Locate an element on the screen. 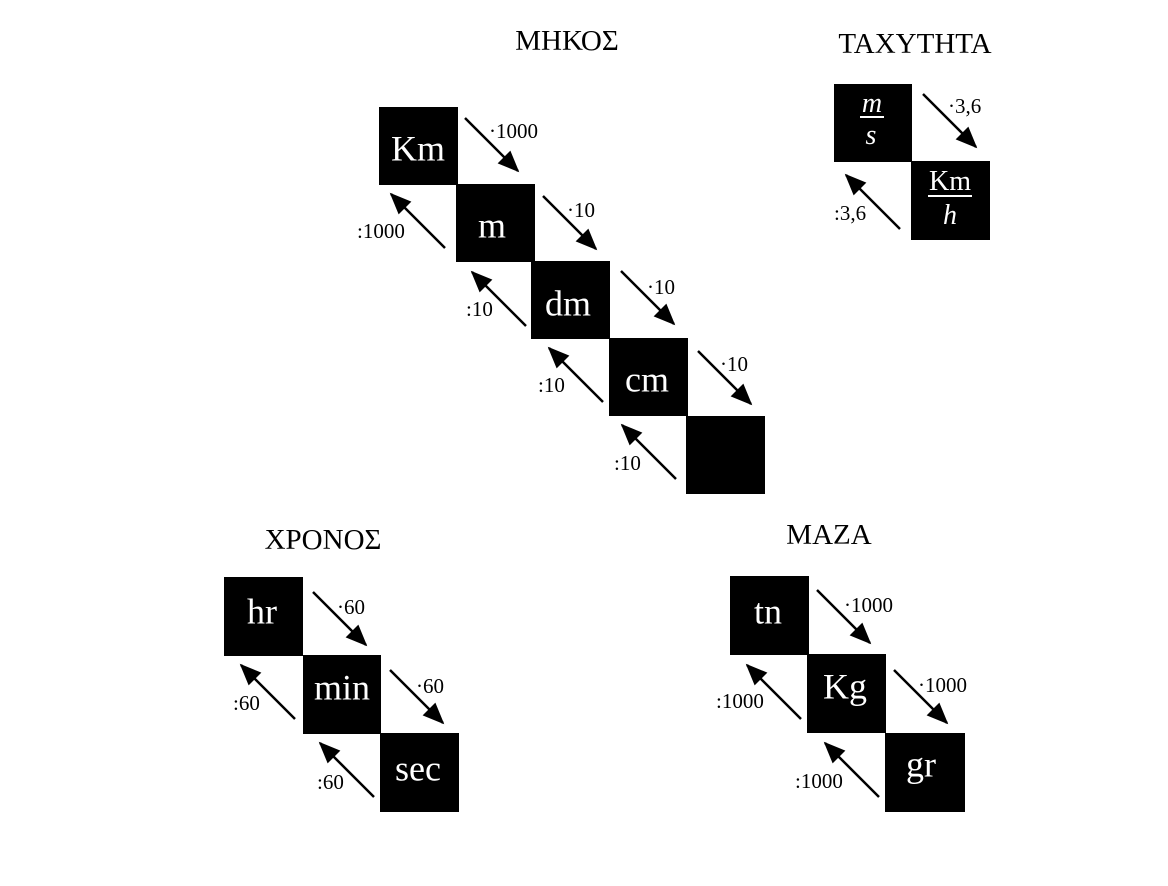  speed-group: ΤΑΧΥΤΗΤΑ m s Km h ·3,6 :3,6 is located at coordinates (913, 134).